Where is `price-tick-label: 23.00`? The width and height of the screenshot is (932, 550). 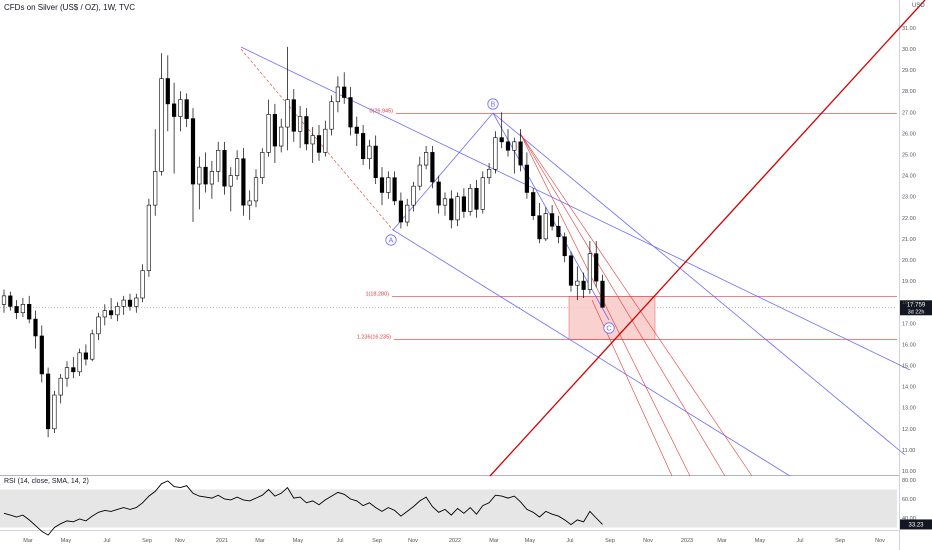
price-tick-label: 23.00 is located at coordinates (909, 198).